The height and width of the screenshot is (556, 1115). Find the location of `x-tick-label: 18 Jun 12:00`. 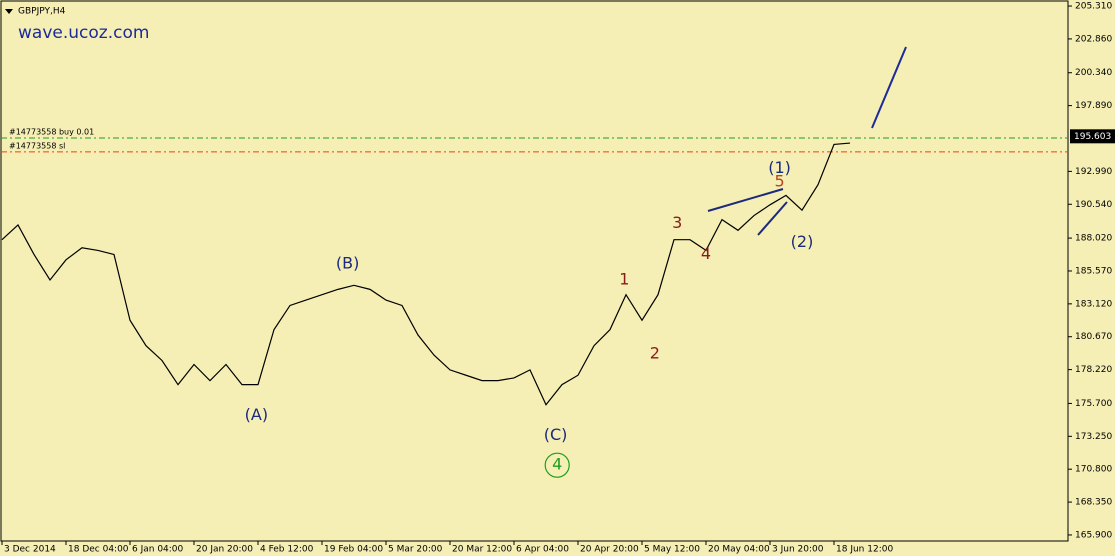

x-tick-label: 18 Jun 12:00 is located at coordinates (864, 550).